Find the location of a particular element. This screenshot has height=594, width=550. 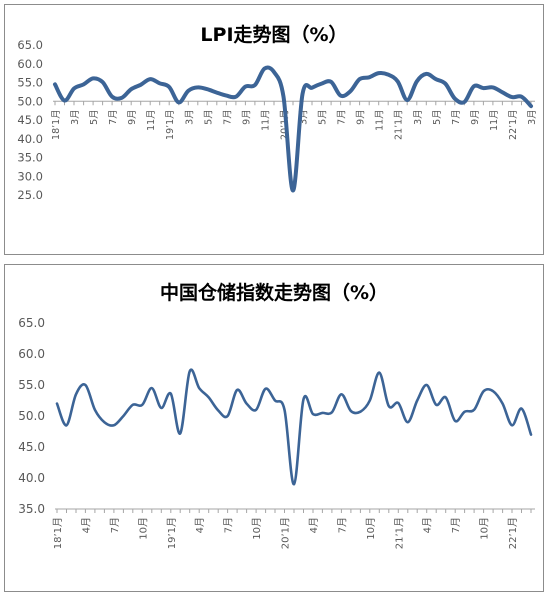

warehouse-chart-title: 中国仓储指数走势图（%） is located at coordinates (274, 292).